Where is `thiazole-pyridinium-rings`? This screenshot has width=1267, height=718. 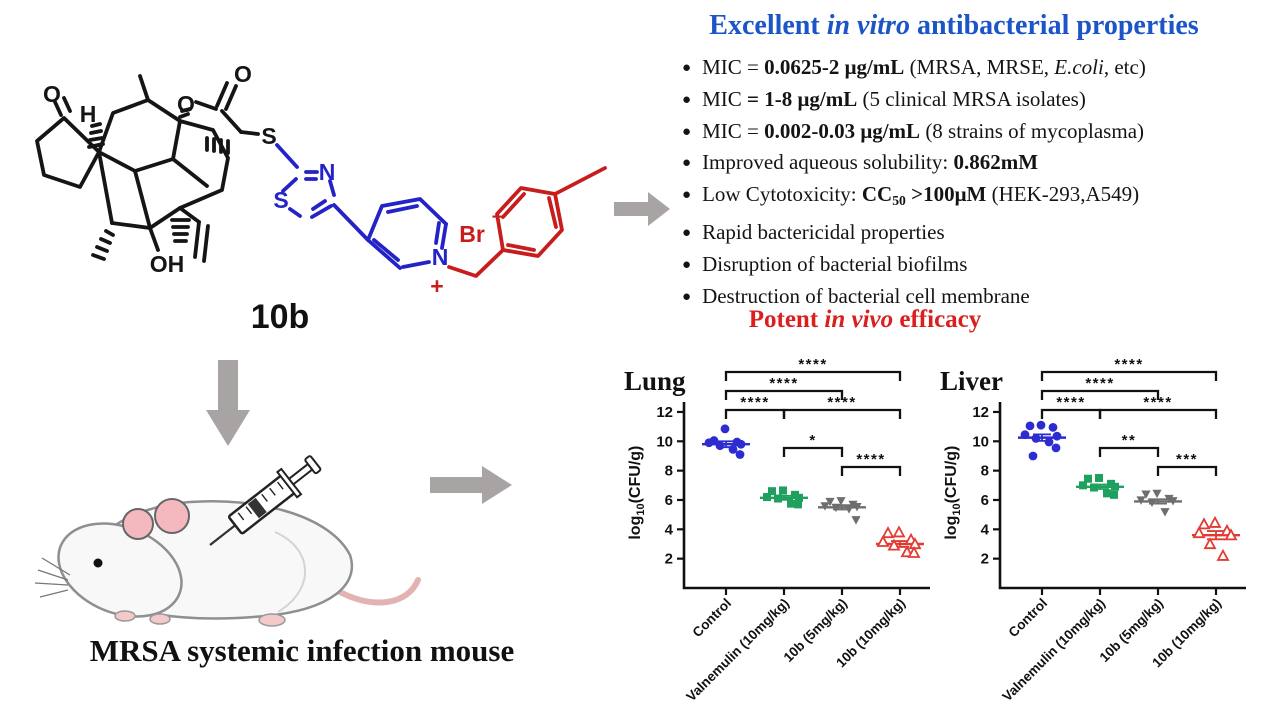 thiazole-pyridinium-rings is located at coordinates (361, 206).